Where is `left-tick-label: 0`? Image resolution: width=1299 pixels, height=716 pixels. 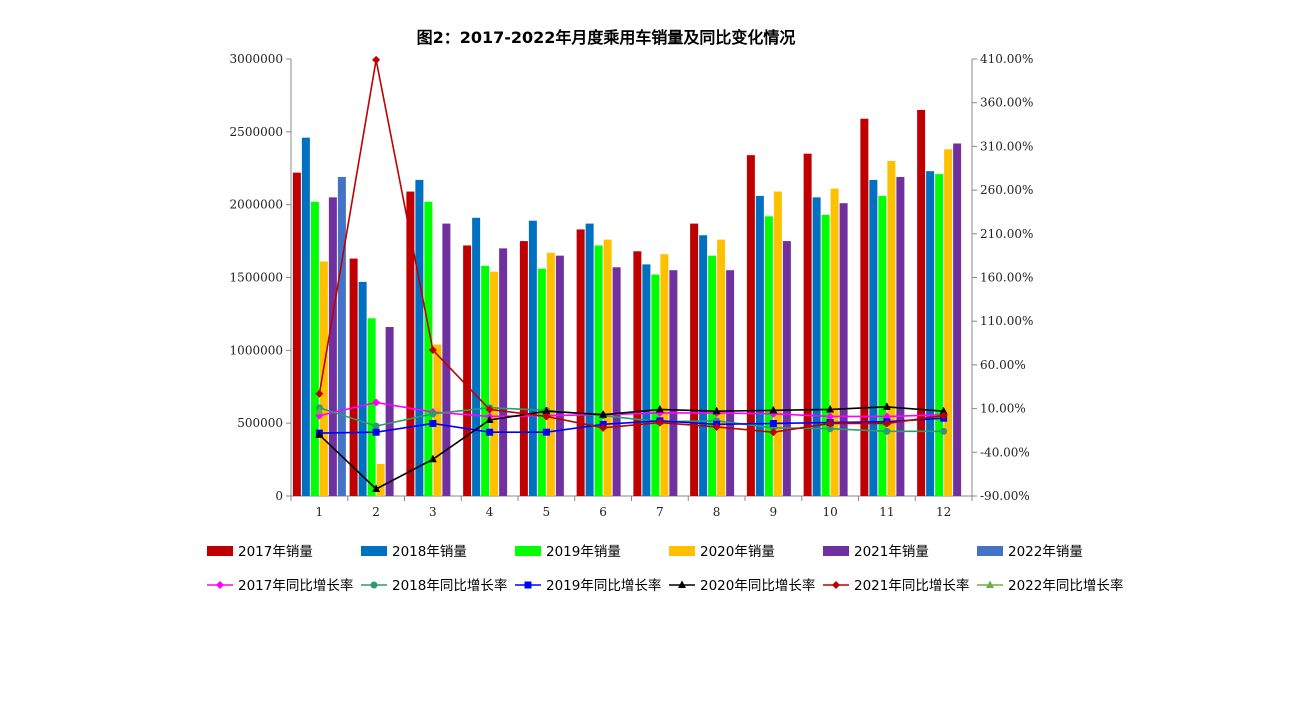
left-tick-label: 0 is located at coordinates (279, 496).